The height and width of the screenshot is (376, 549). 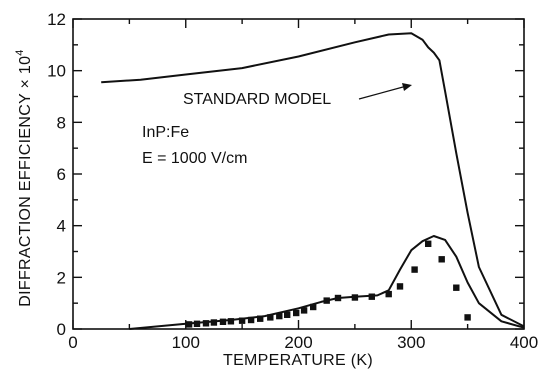 I want to click on x-tick-label: 300, so click(x=411, y=342).